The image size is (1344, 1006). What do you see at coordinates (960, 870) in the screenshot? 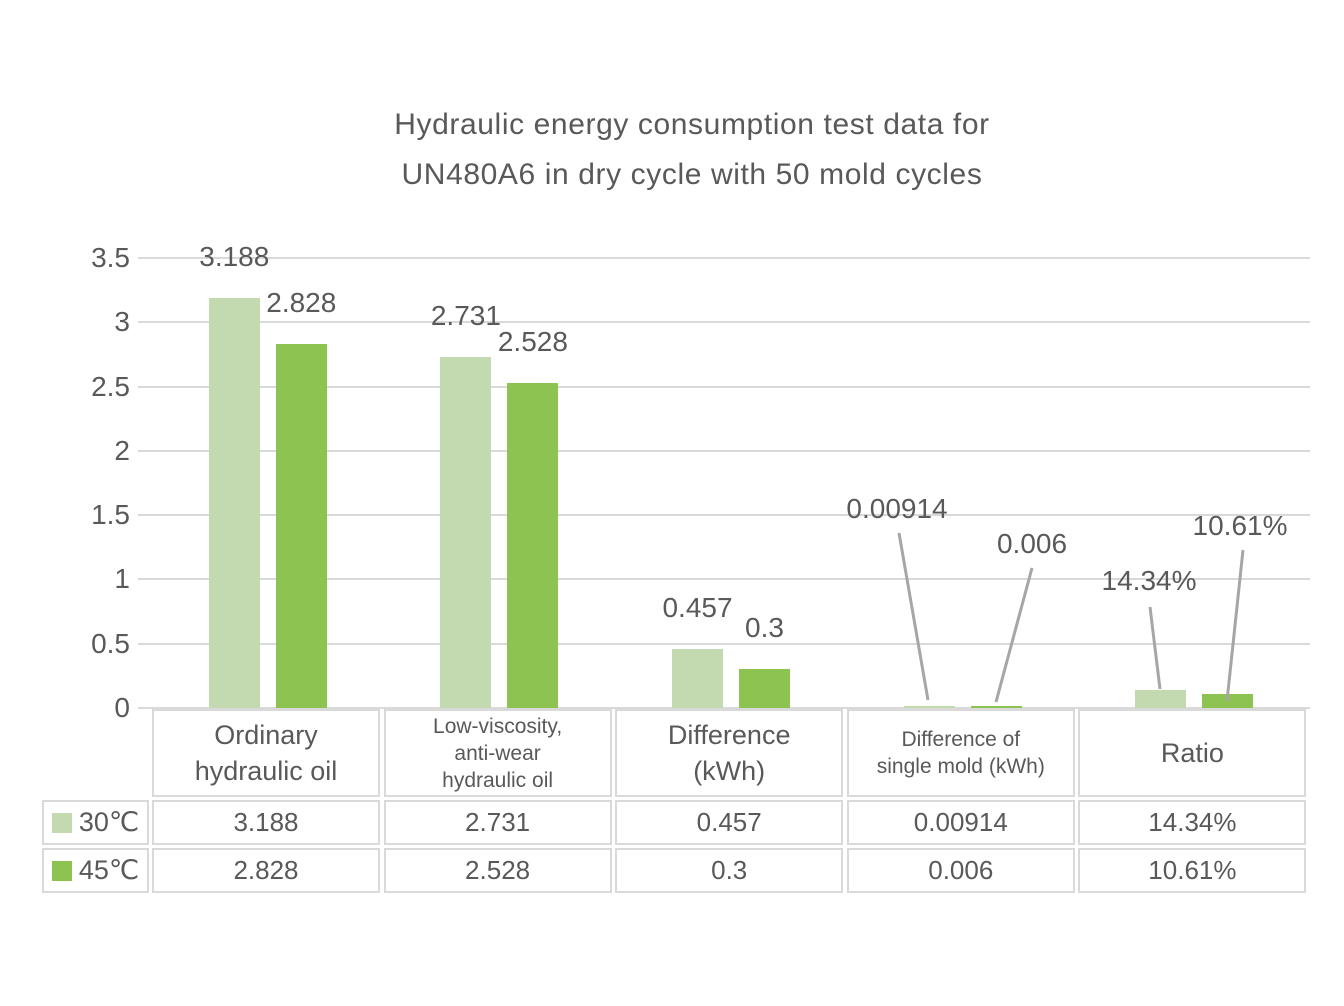
I see `table-value-cell: 0.006` at bounding box center [960, 870].